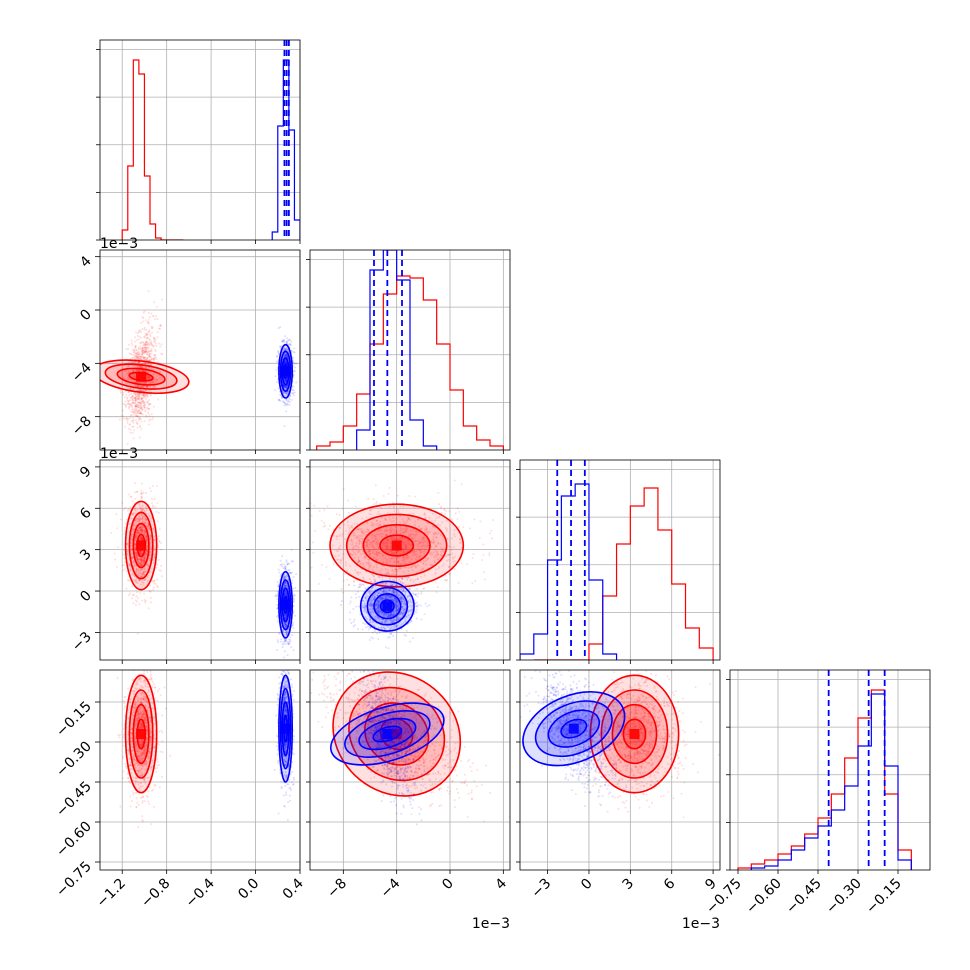 This screenshot has width=970, height=970. I want to click on y-tick-label: 9, so click(86, 472).